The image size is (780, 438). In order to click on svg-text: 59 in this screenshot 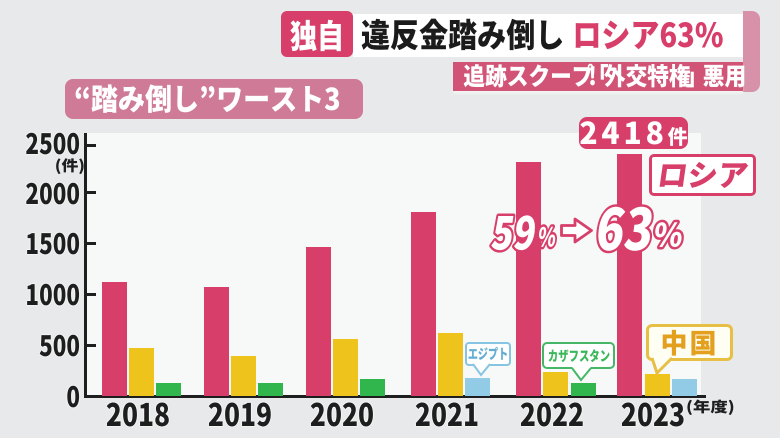, I will do `click(514, 229)`.